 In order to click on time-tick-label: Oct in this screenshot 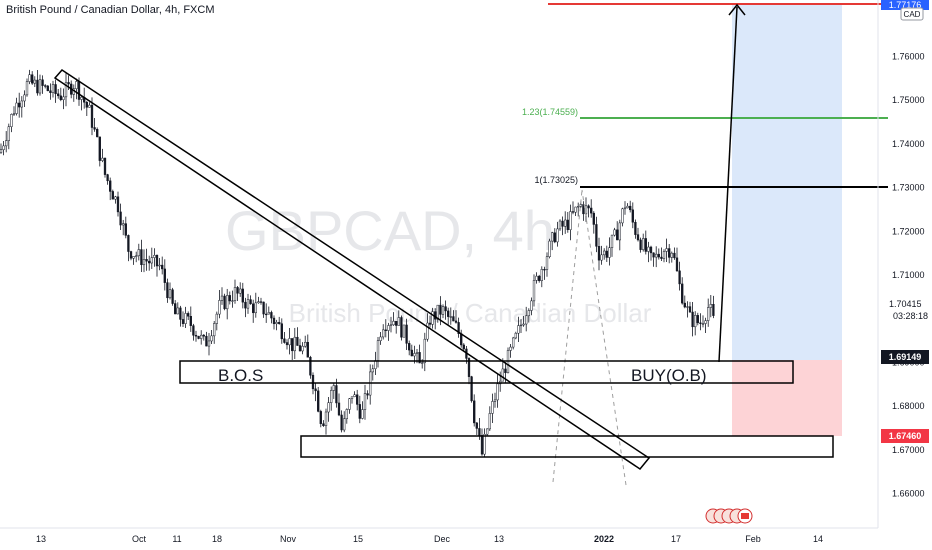, I will do `click(139, 539)`.